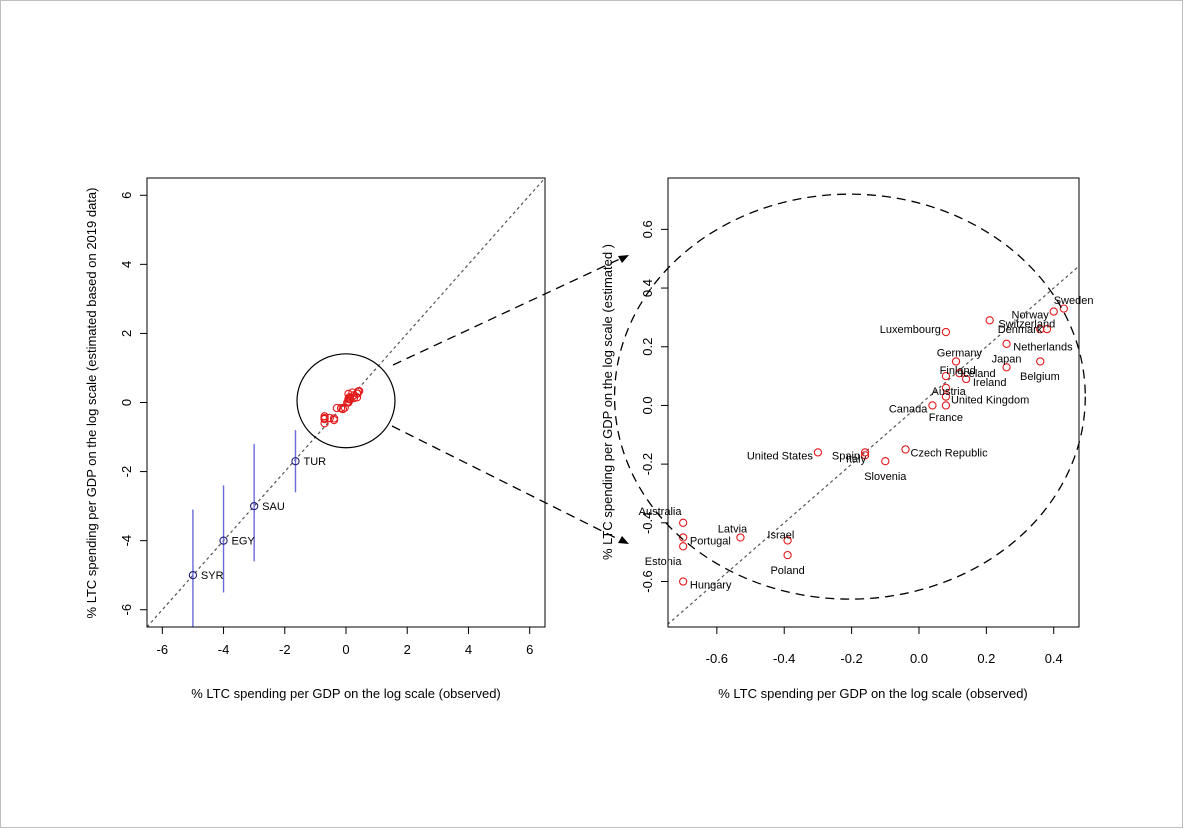 The height and width of the screenshot is (829, 1183). I want to click on y-tick-label: 6, so click(126, 195).